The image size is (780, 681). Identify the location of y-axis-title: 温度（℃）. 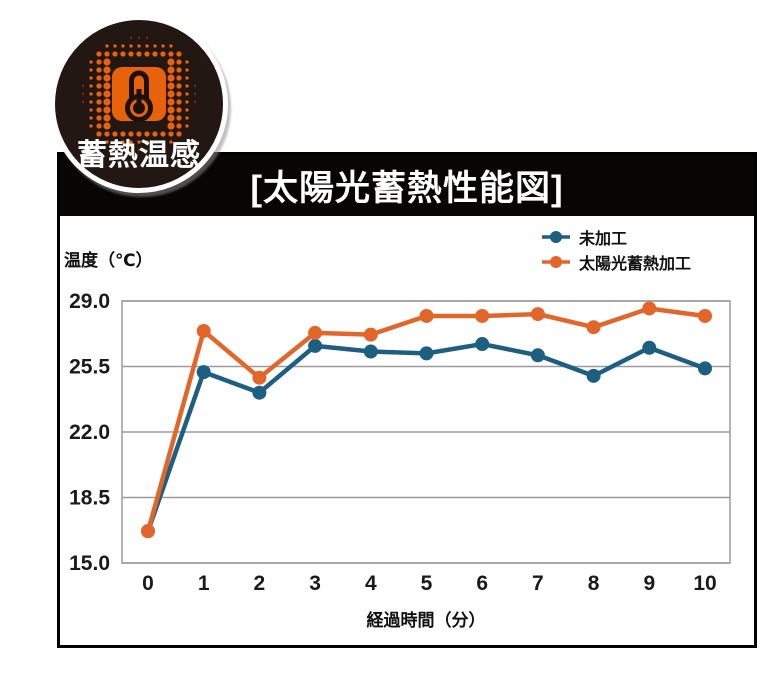
(108, 260).